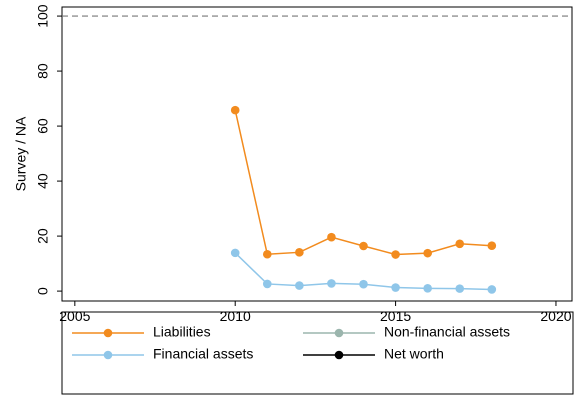 The width and height of the screenshot is (587, 401). What do you see at coordinates (414, 354) in the screenshot?
I see `legend-label: Net worth` at bounding box center [414, 354].